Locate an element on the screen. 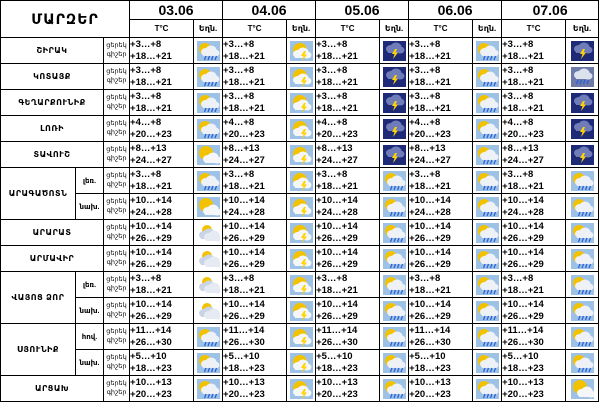  day-temperature: +20…+23 is located at coordinates (523, 394).